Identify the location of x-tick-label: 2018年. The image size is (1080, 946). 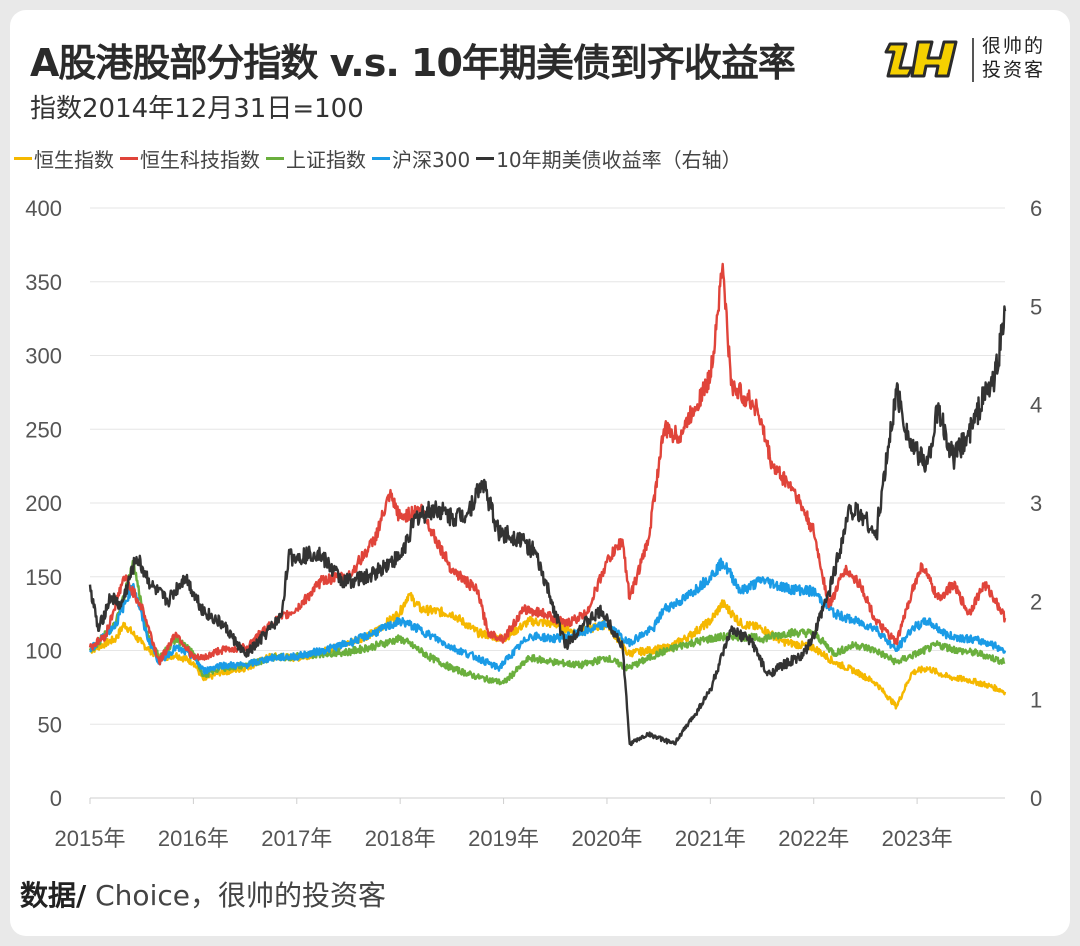
(400, 838).